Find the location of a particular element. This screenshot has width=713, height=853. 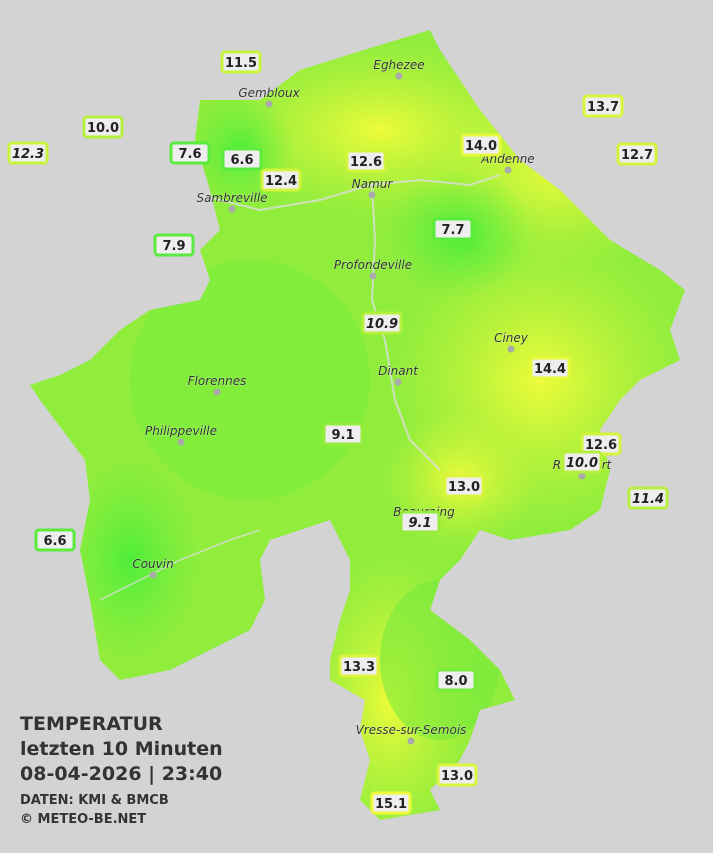

title-source: DATEN: KMI & BMCB is located at coordinates (94, 800).